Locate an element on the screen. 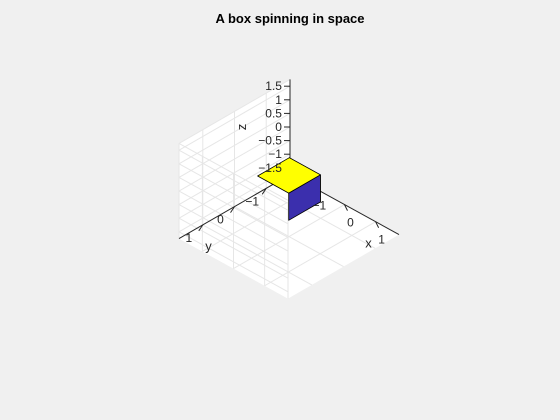 Image resolution: width=560 pixels, height=420 pixels. x-tick-label: 1 is located at coordinates (381, 240).